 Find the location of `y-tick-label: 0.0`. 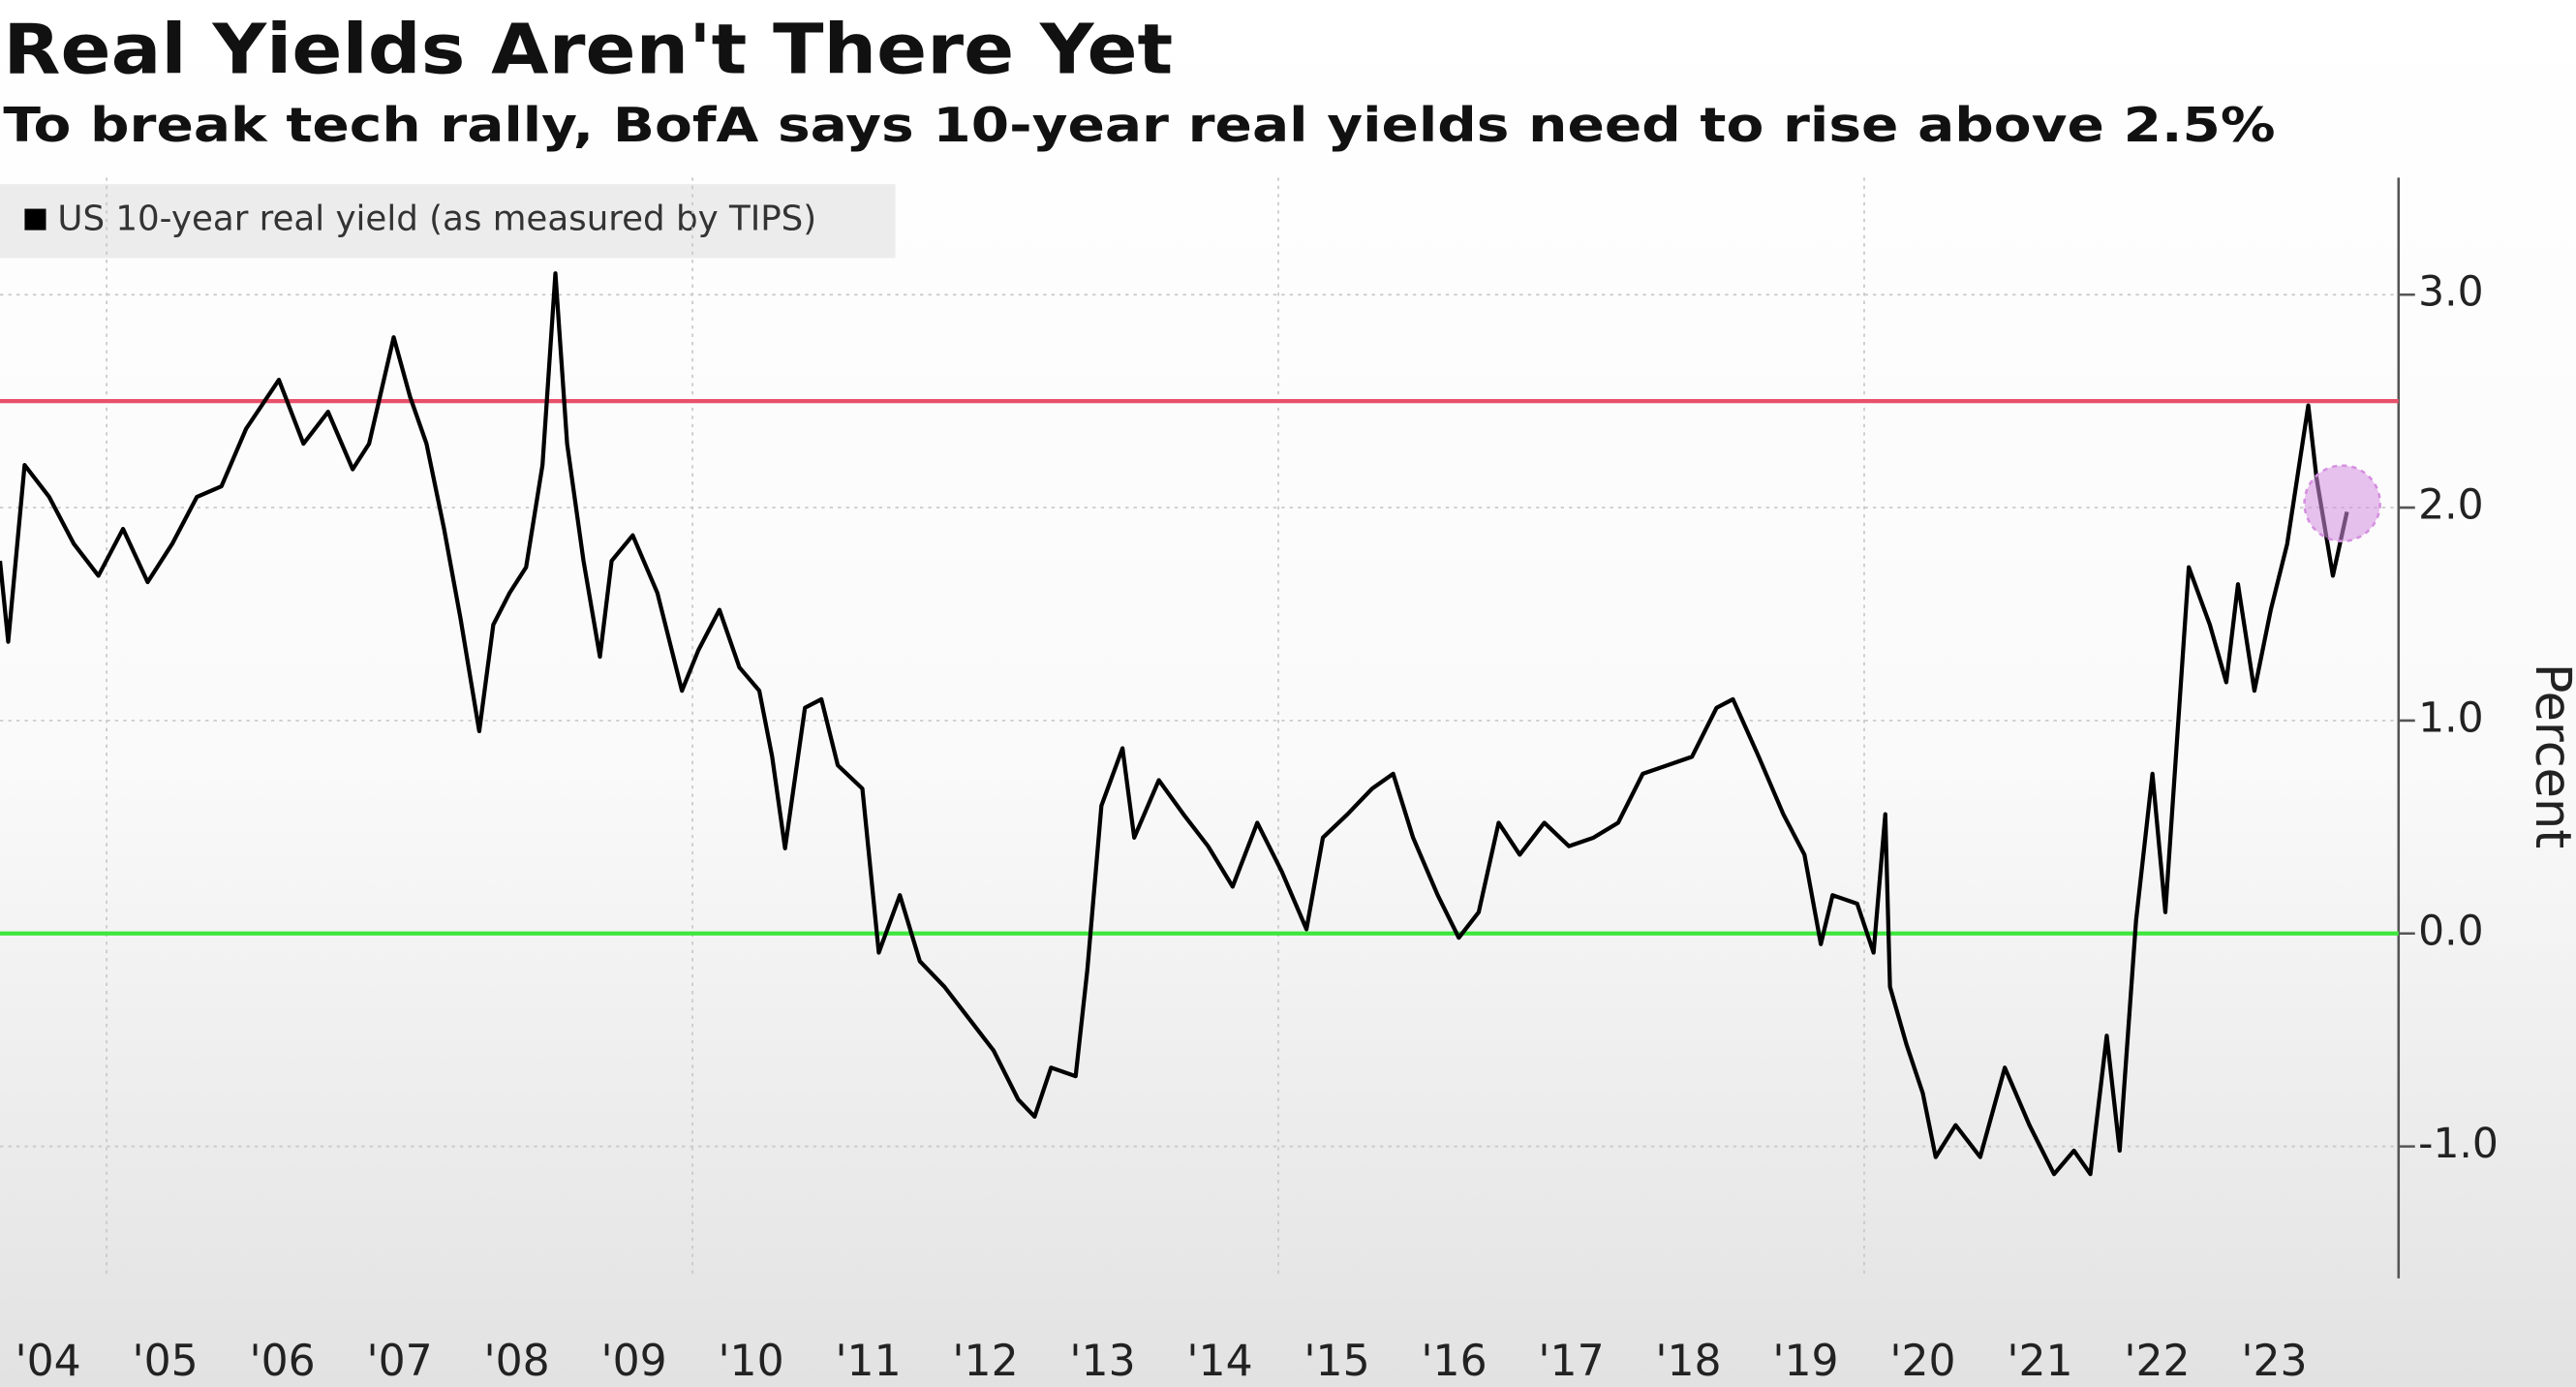

y-tick-label: 0.0 is located at coordinates (2450, 931).